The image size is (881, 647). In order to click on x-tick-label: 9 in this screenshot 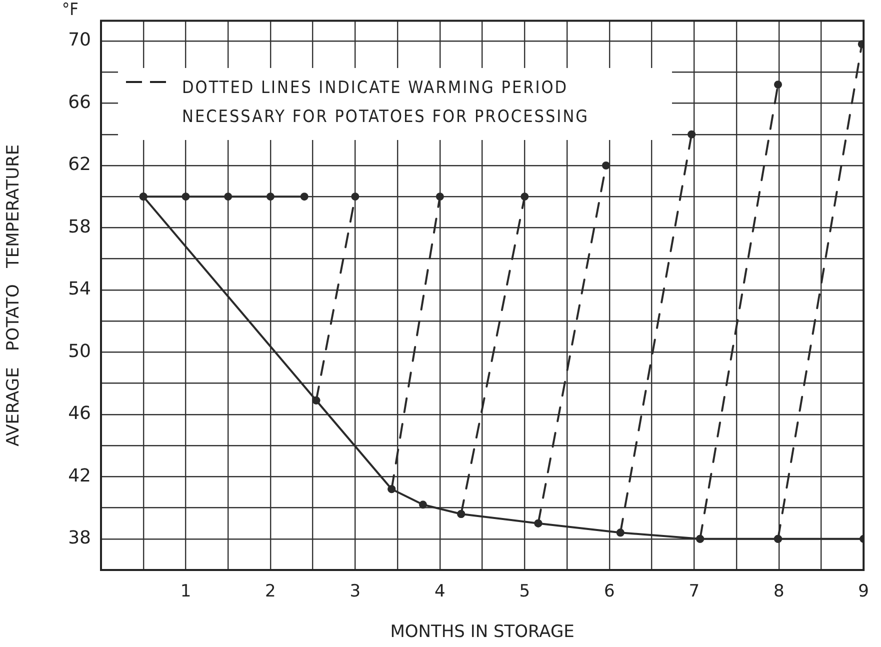, I will do `click(864, 592)`.